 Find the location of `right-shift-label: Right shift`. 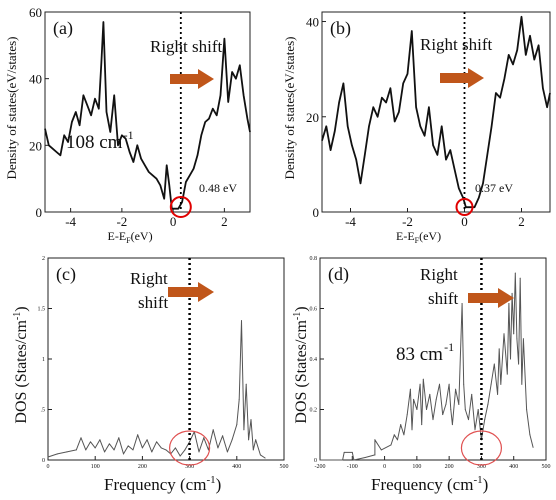

right-shift-label: Right shift is located at coordinates (186, 46).